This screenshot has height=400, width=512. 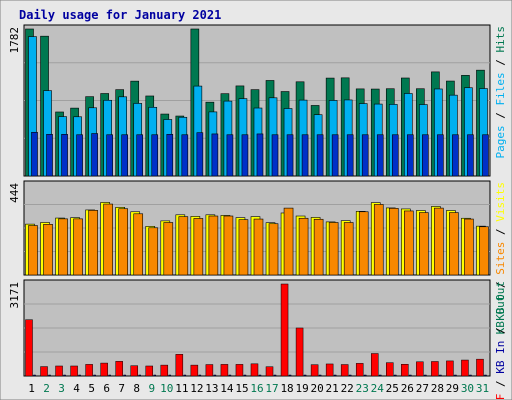 What do you see at coordinates (378, 388) in the screenshot?
I see `day-label-24: 24` at bounding box center [378, 388].